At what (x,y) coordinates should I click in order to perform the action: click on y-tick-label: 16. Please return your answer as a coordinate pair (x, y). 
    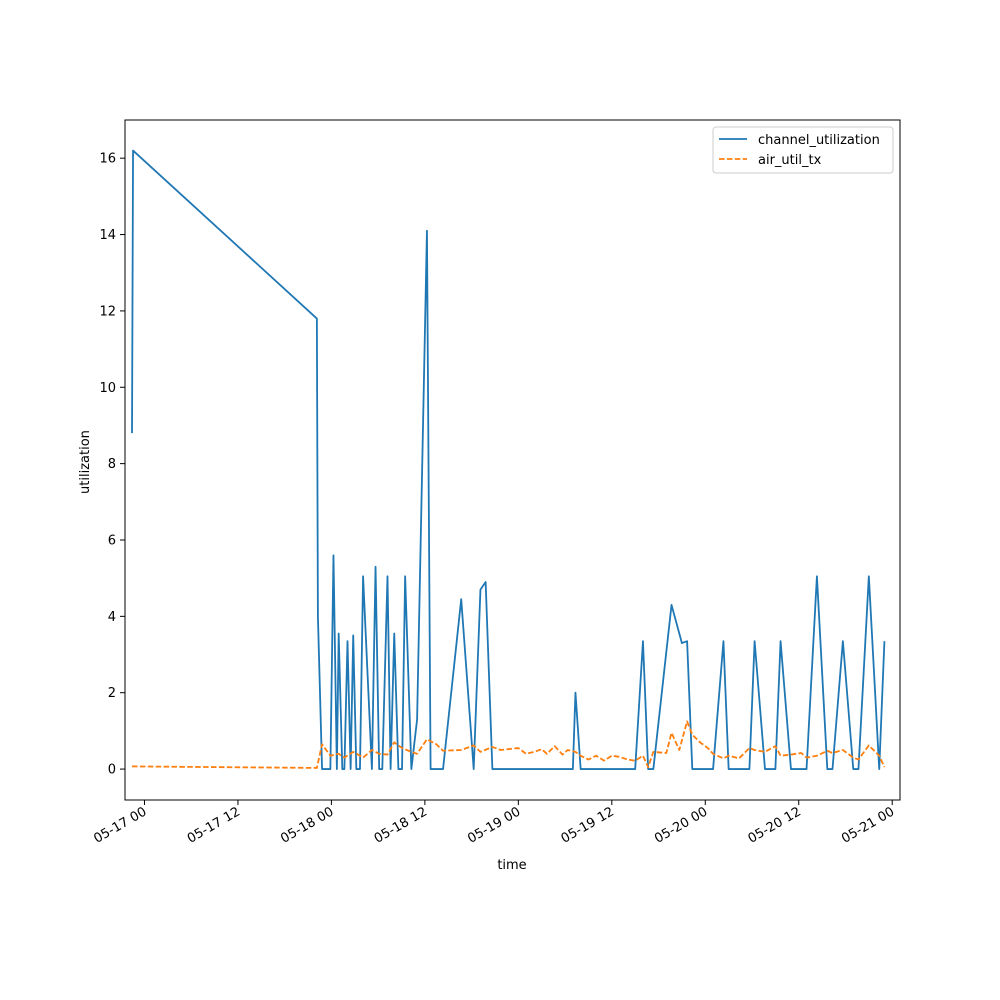
    Looking at the image, I should click on (107, 159).